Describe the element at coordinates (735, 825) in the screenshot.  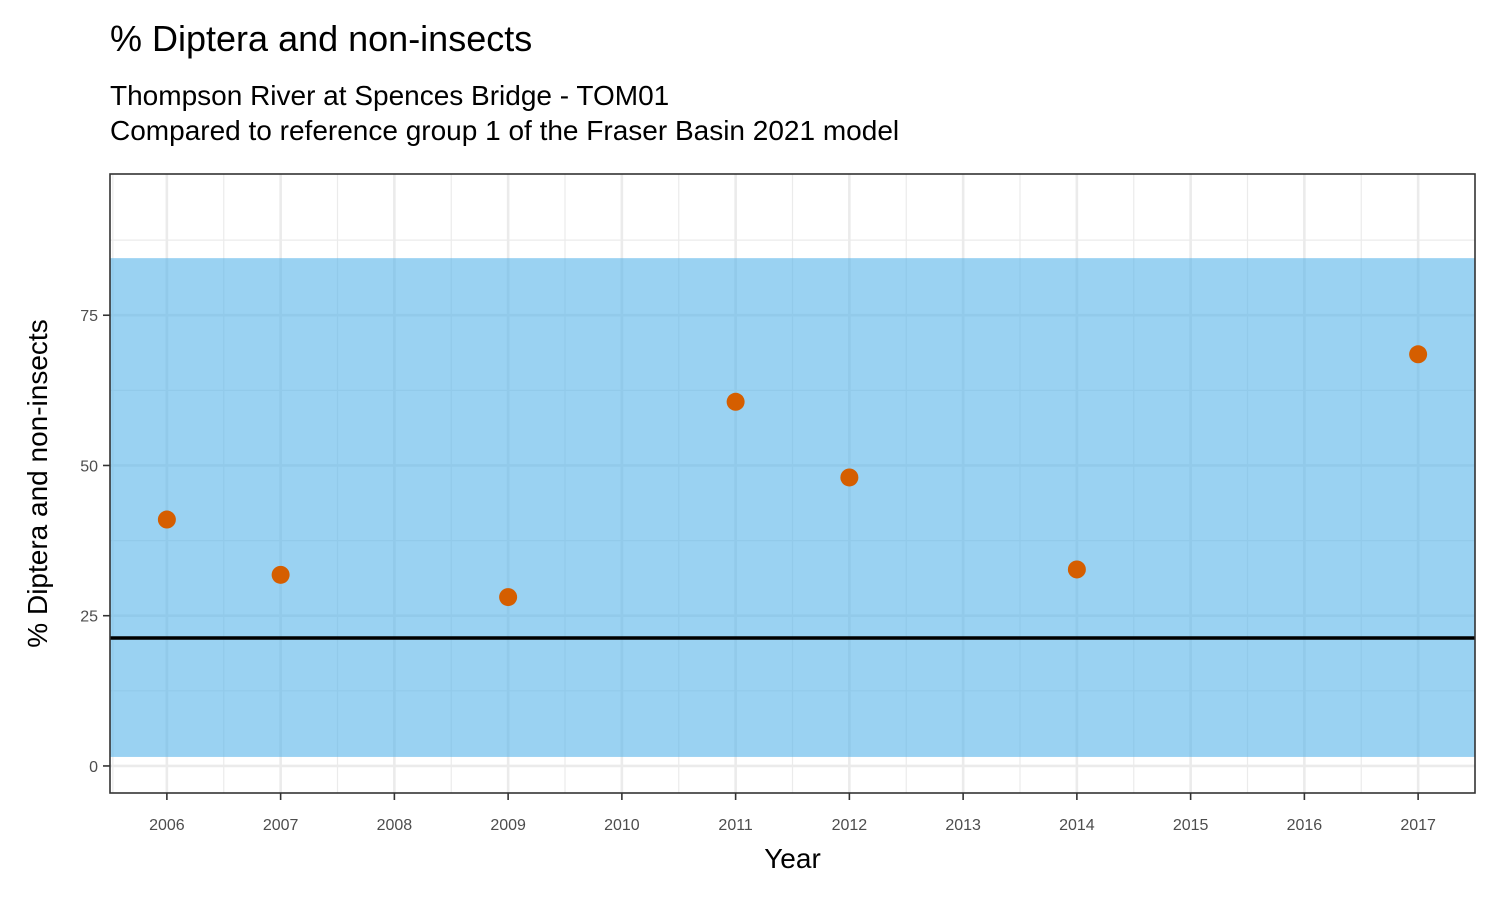
I see `x-tick-label: 2011` at that location.